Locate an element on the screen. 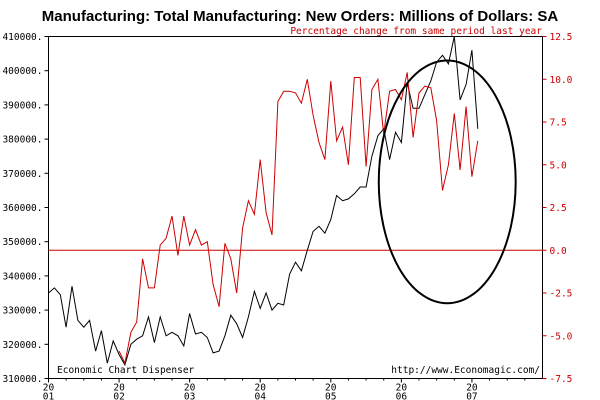 Image resolution: width=600 pixels, height=400 pixels. right-tick-label: 10.0 is located at coordinates (561, 80).